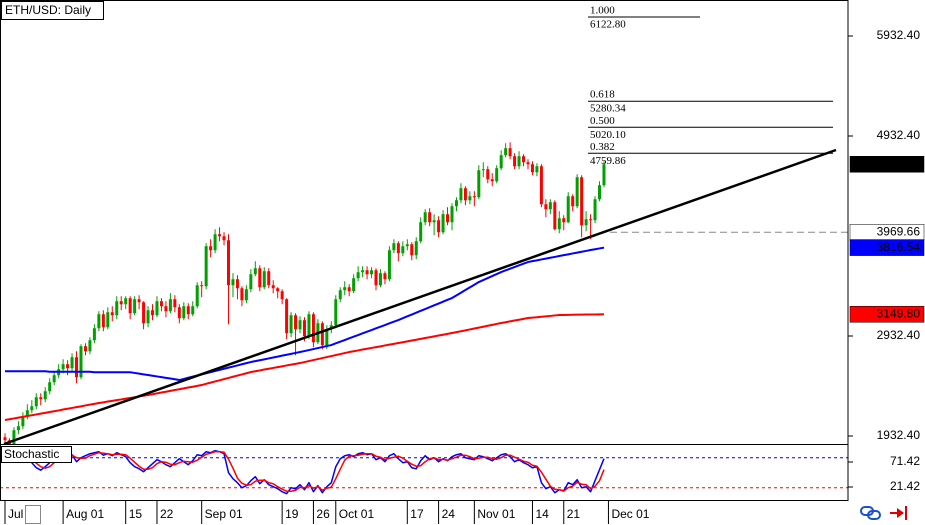 This screenshot has width=925, height=525. What do you see at coordinates (304, 367) in the screenshot?
I see `moving-average` at bounding box center [304, 367].